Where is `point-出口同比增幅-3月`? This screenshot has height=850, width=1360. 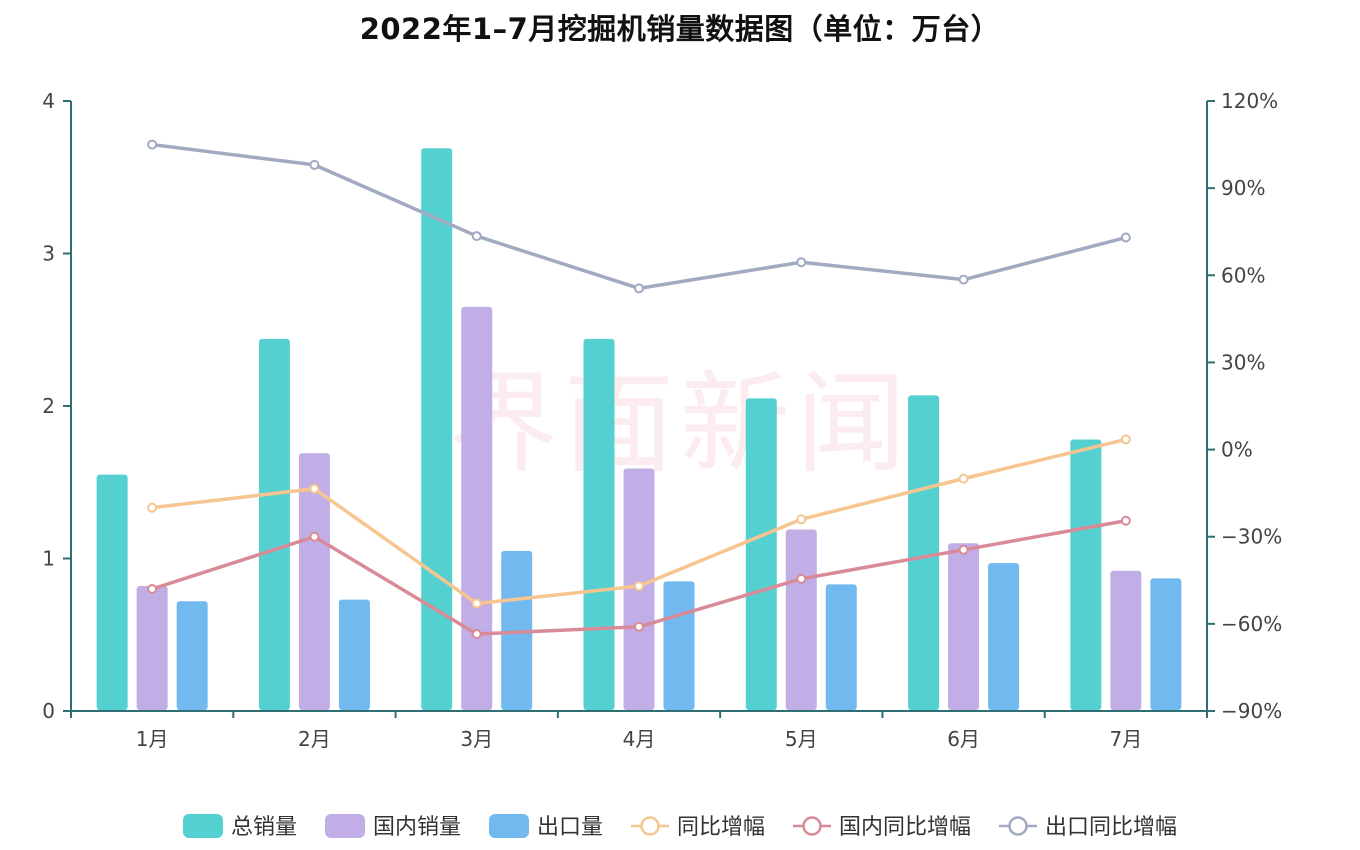
point-出口同比增幅-3月 is located at coordinates (476, 236).